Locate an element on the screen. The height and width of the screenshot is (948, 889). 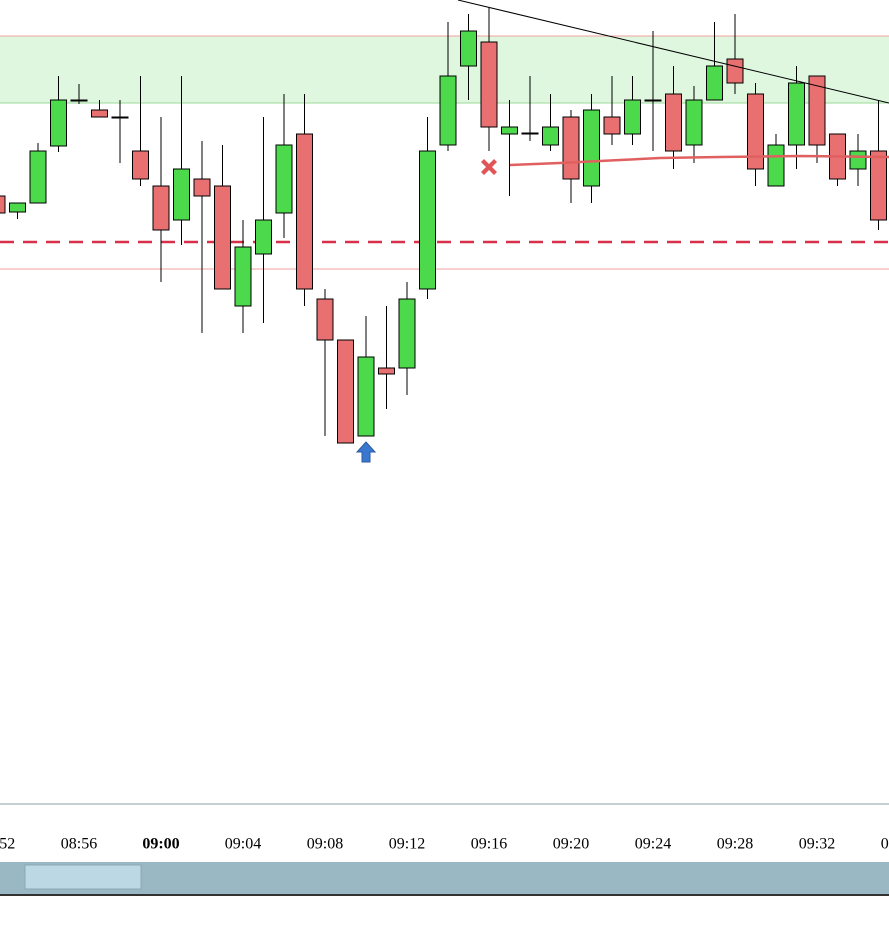
x-tick-label: 08:52 is located at coordinates (7, 844).